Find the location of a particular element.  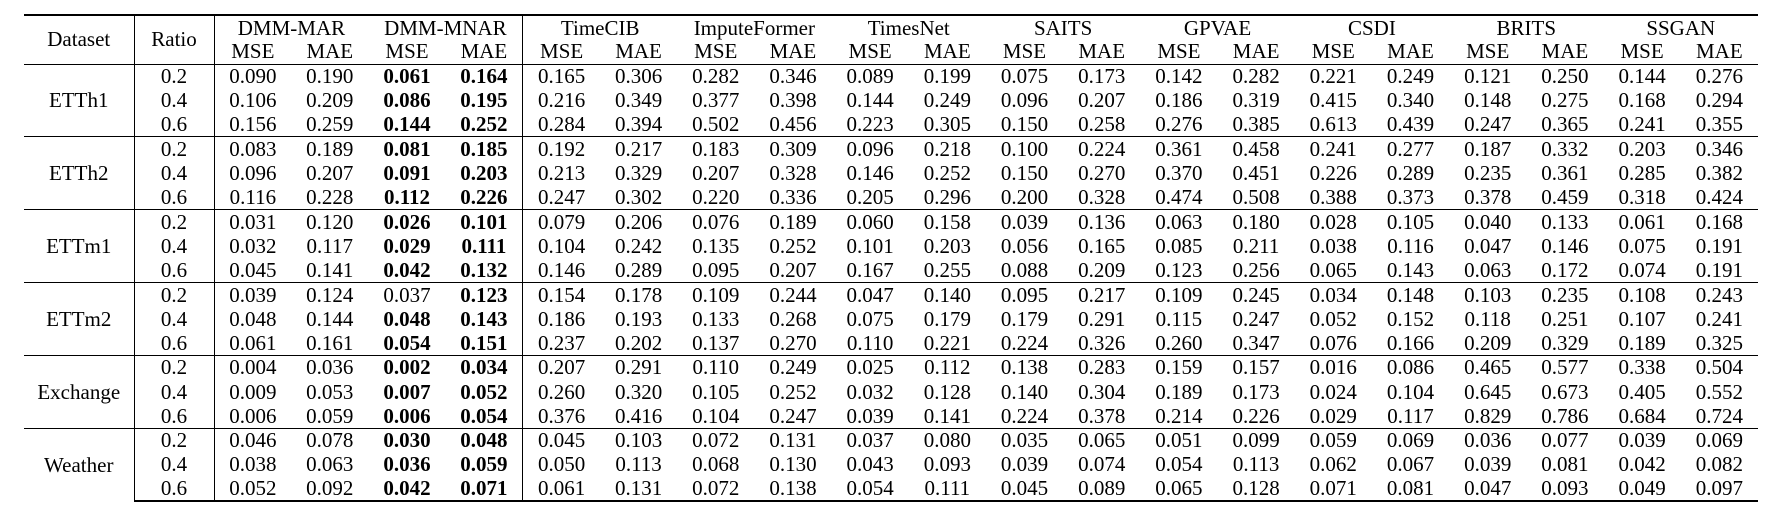

value-cell: 0.039 is located at coordinates (1642, 440).